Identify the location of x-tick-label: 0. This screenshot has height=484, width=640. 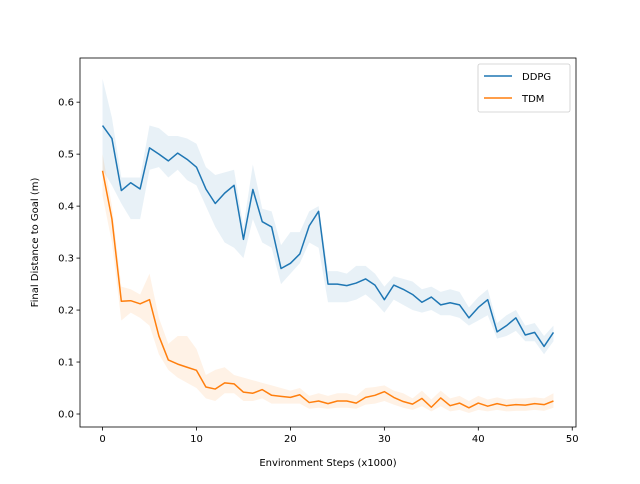
(102, 439).